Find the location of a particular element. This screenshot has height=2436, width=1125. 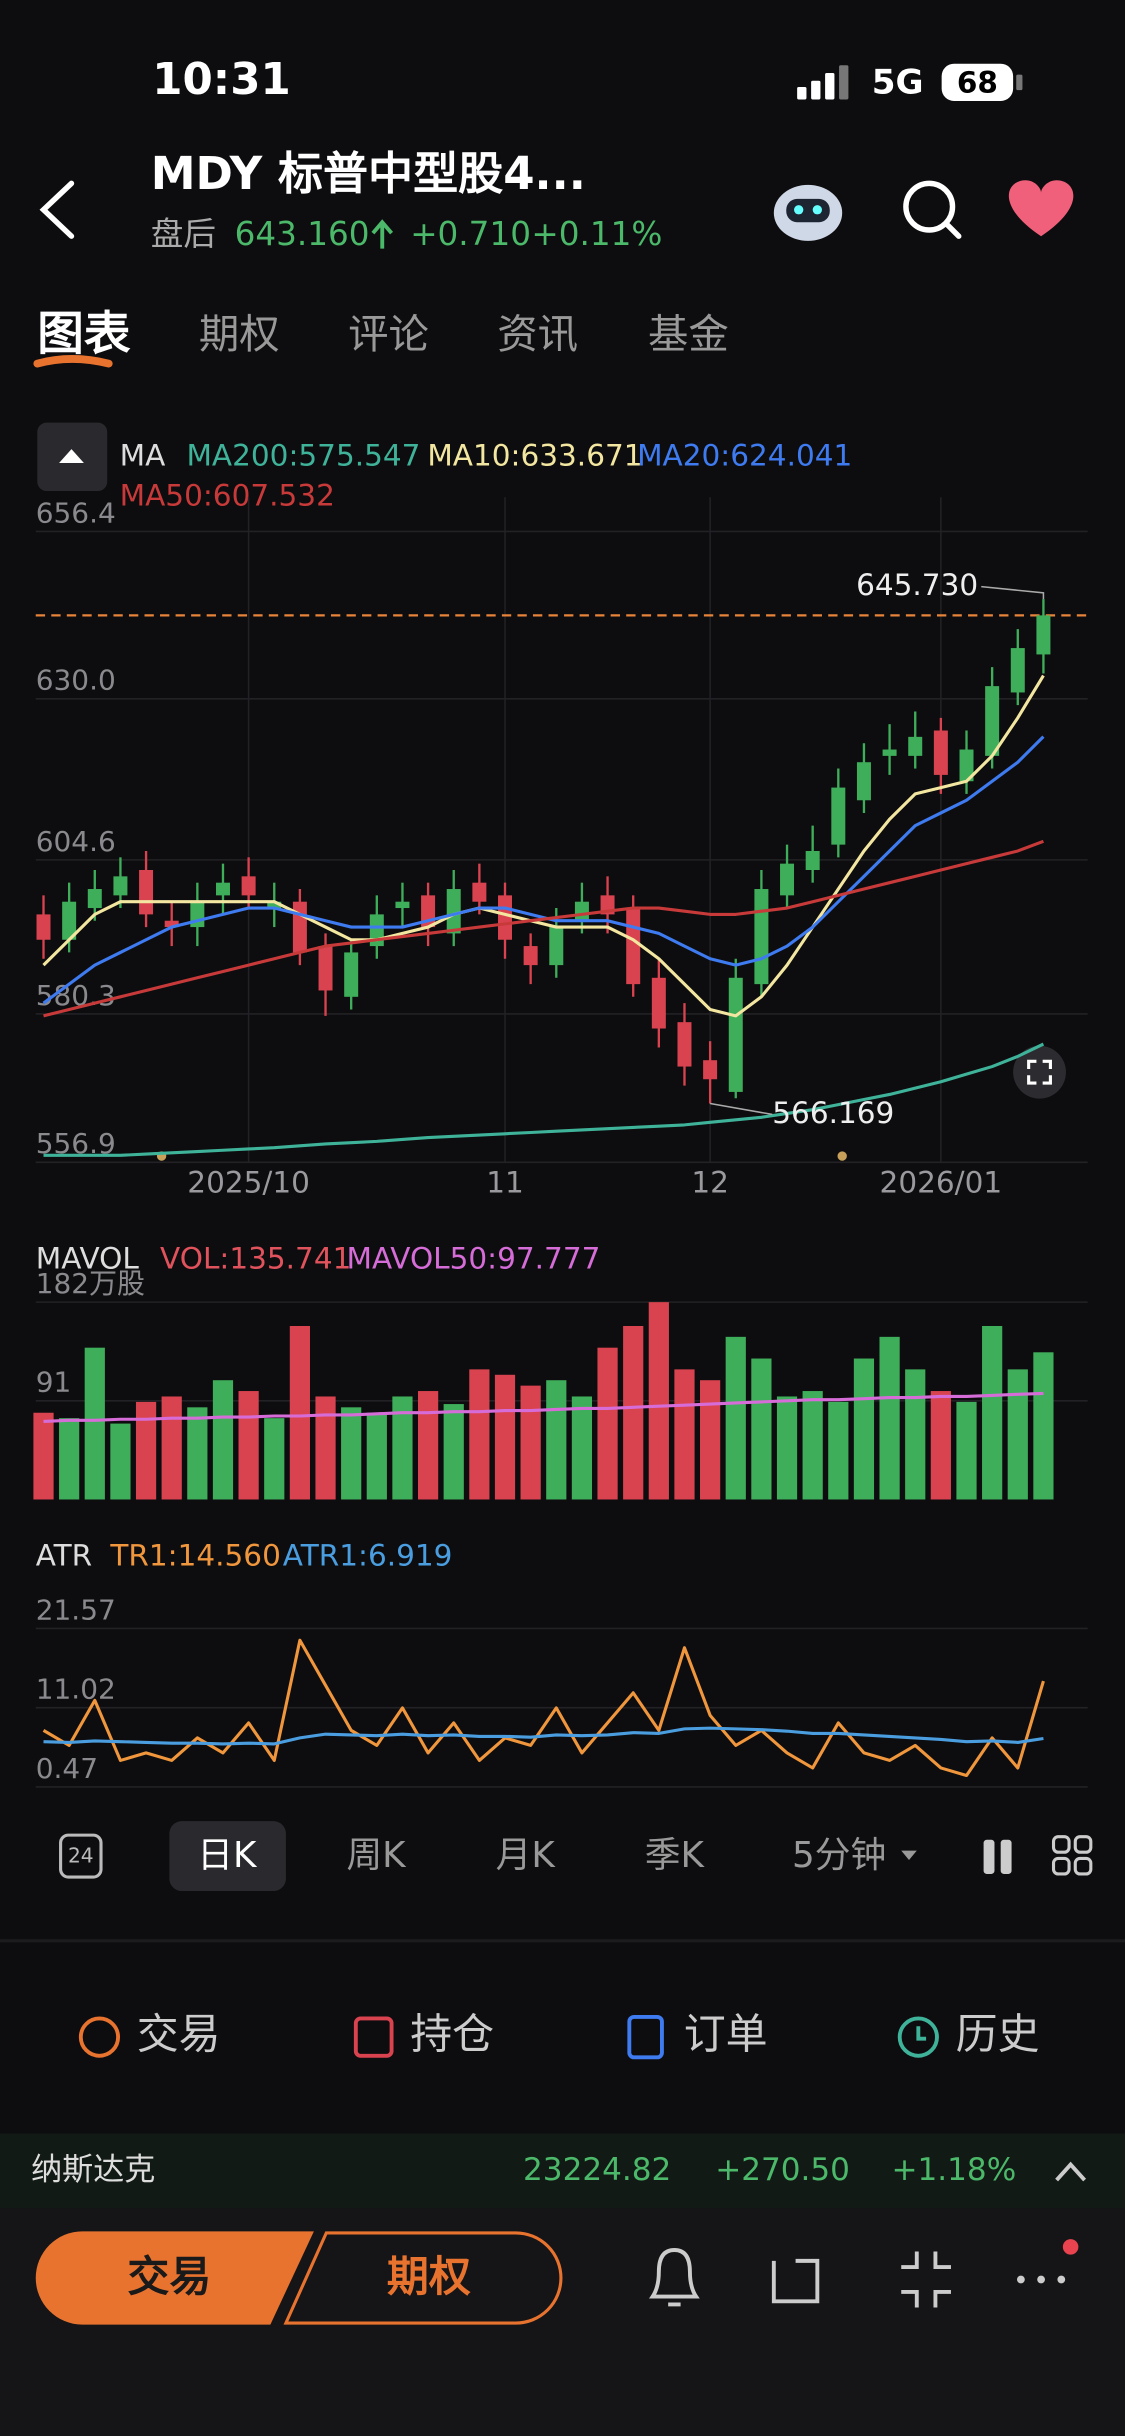

back-button is located at coordinates (57, 209).